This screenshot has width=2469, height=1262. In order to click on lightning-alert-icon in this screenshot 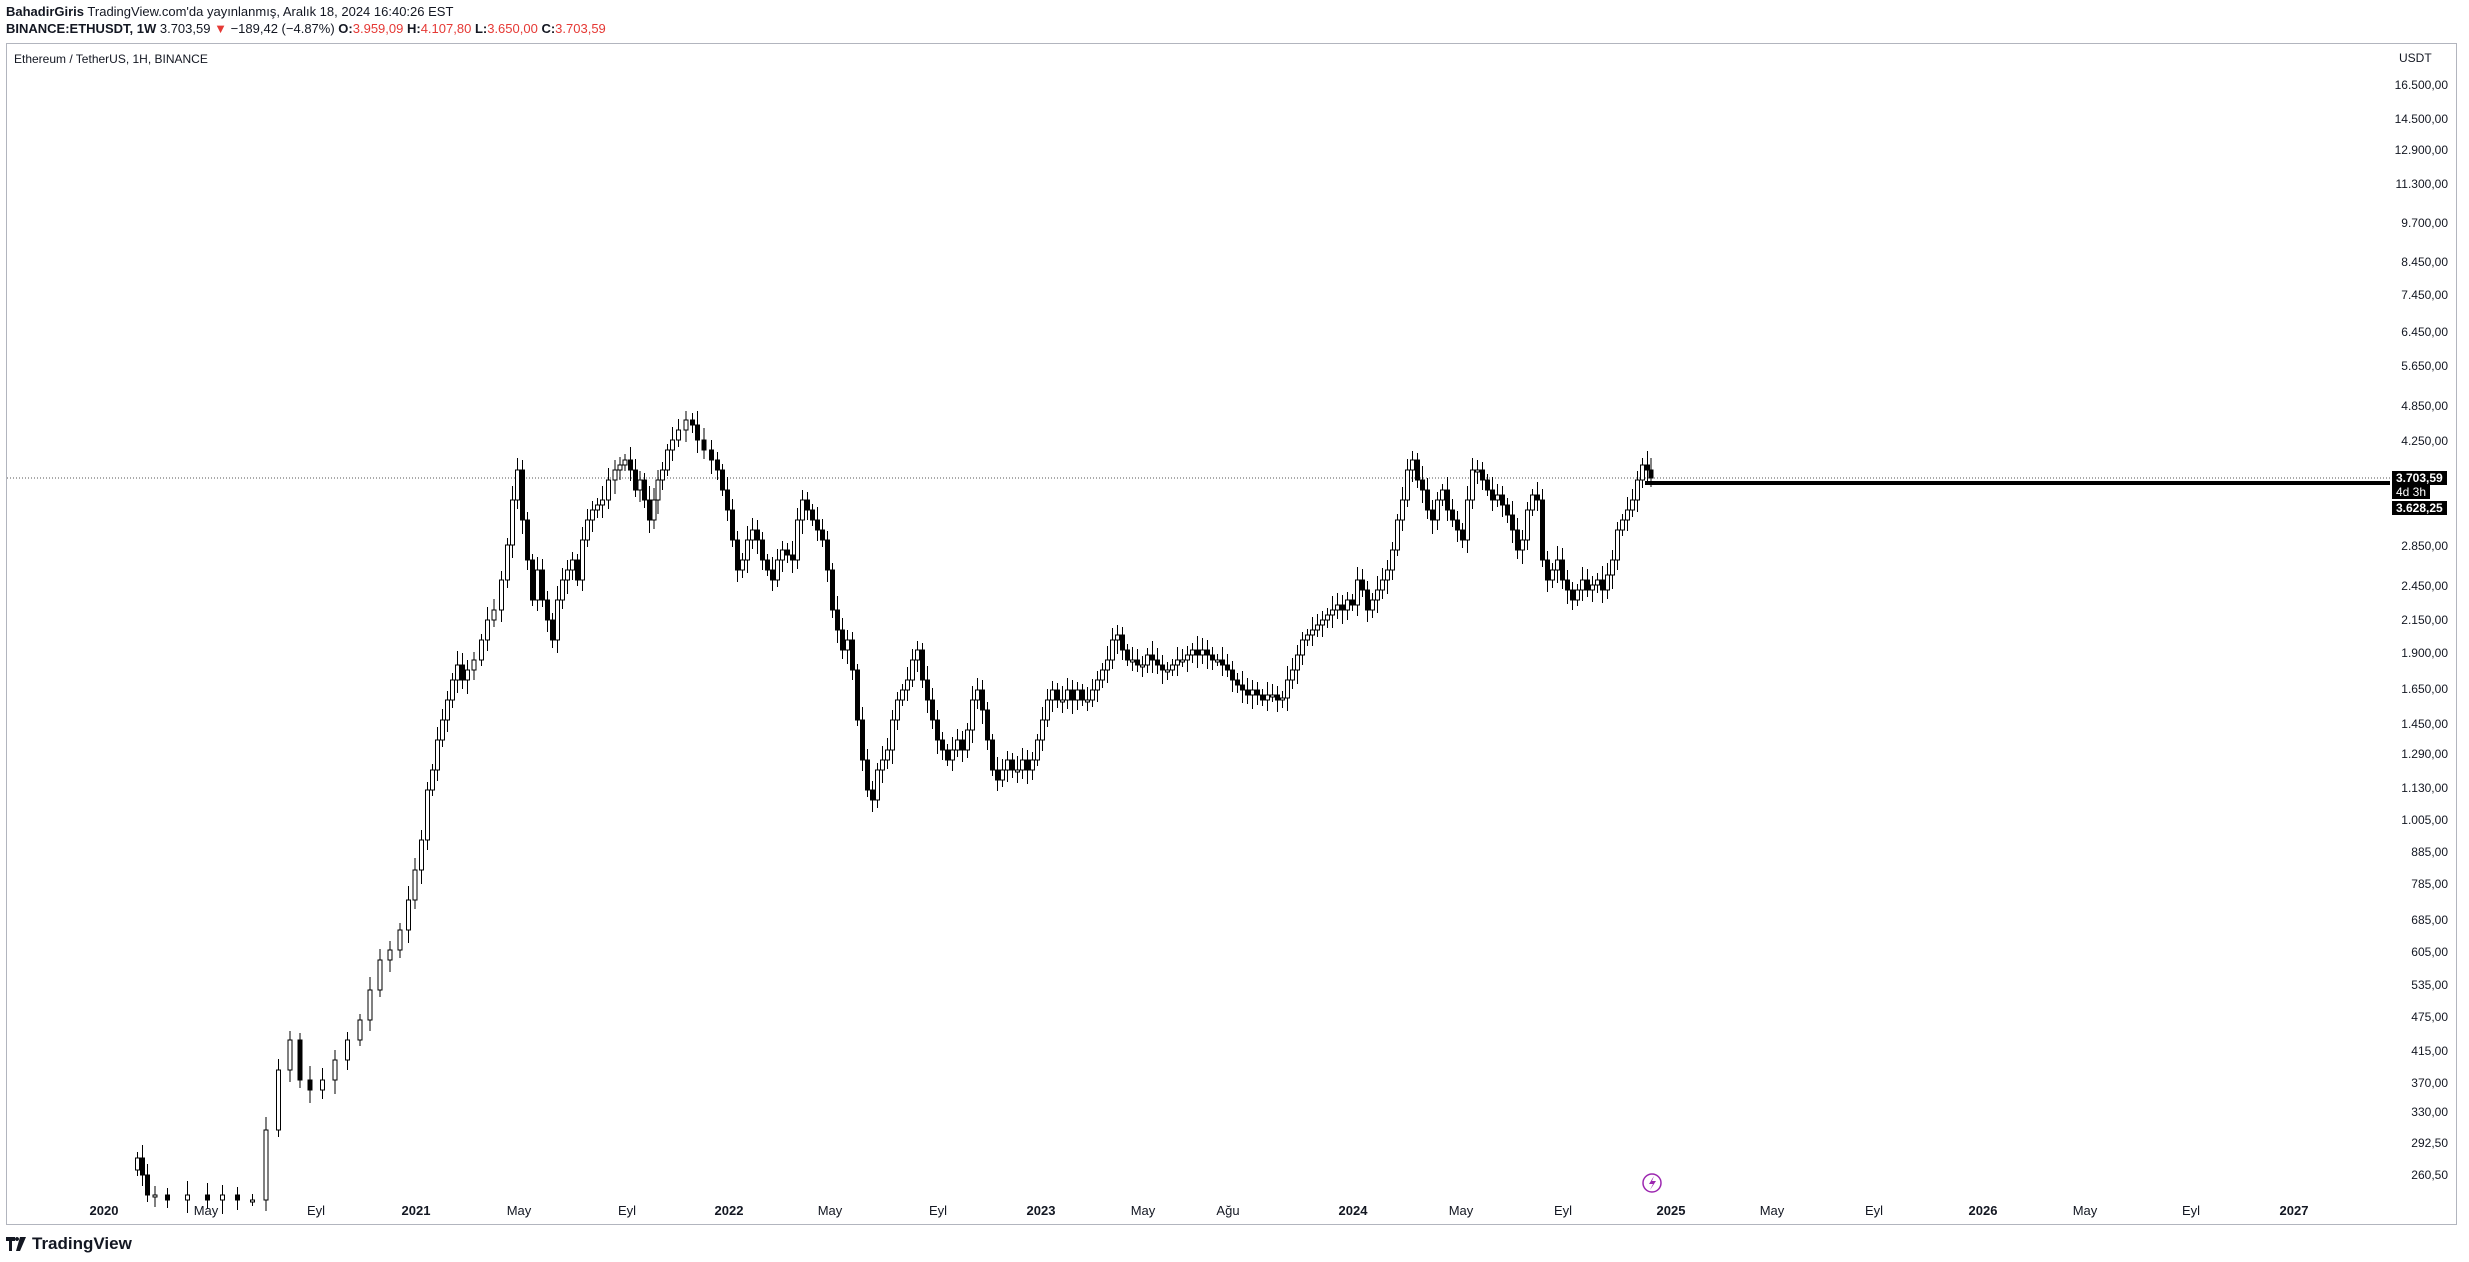, I will do `click(1652, 1183)`.